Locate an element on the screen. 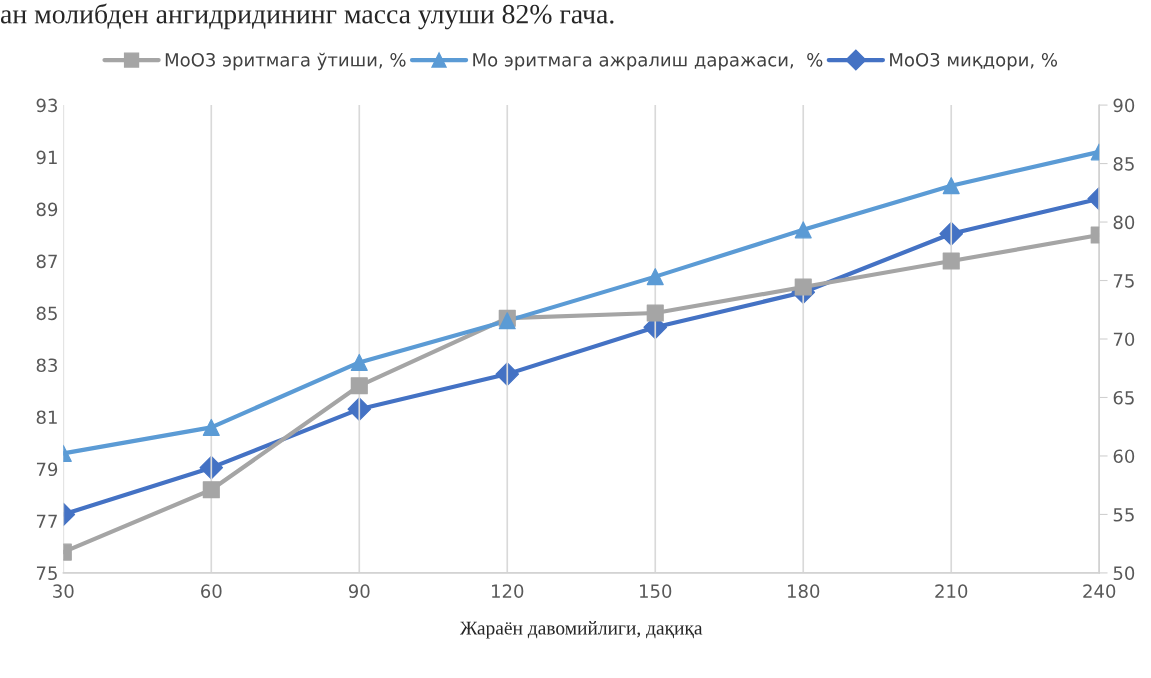 This screenshot has height=678, width=1151. legend-label: МоО3 миқдори, % is located at coordinates (974, 61).